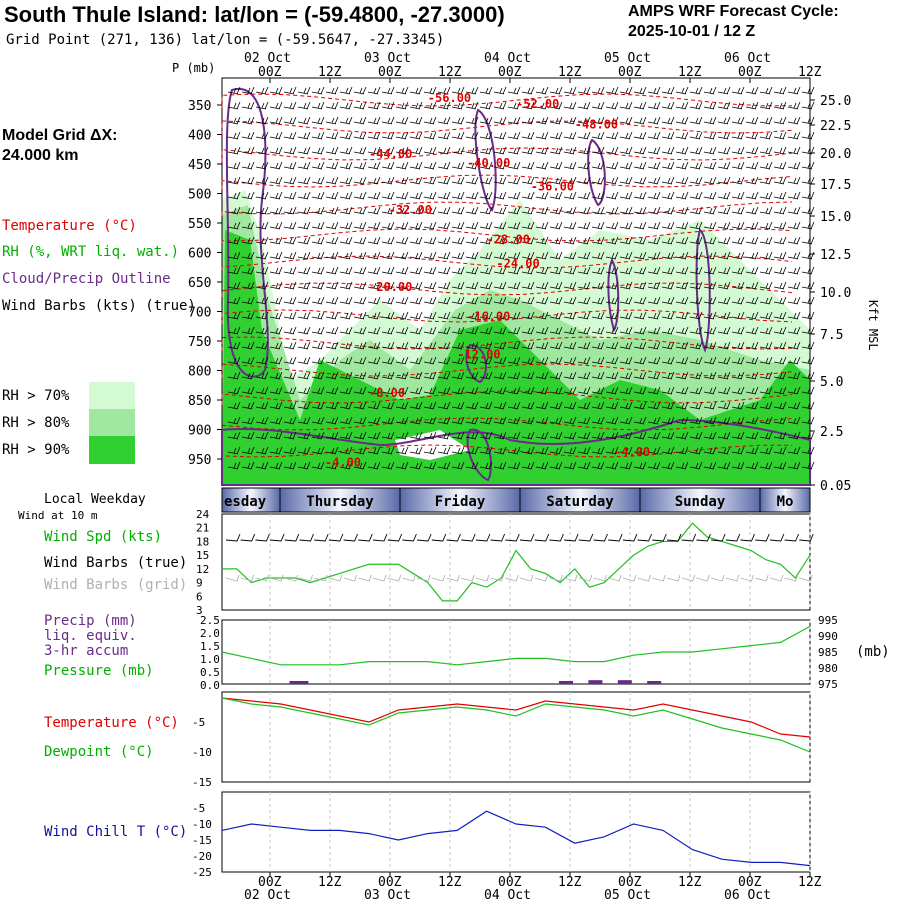  What do you see at coordinates (831, 432) in the screenshot?
I see `height-tick-label: 2.5` at bounding box center [831, 432].